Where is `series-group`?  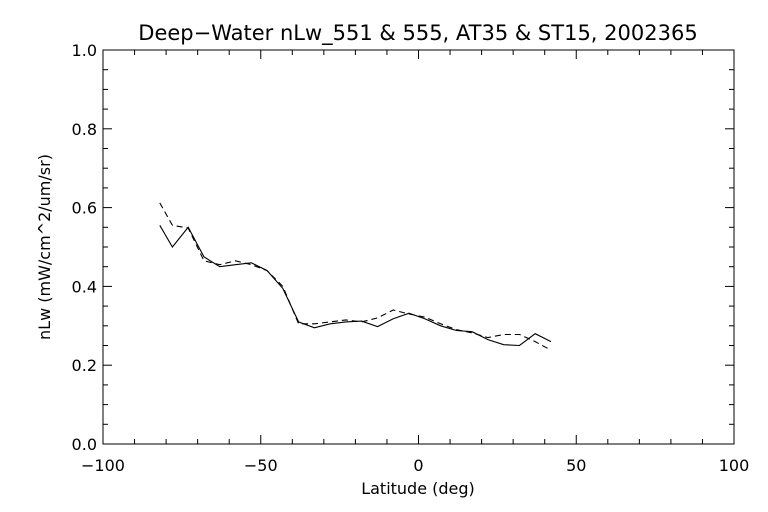
series-group is located at coordinates (355, 276).